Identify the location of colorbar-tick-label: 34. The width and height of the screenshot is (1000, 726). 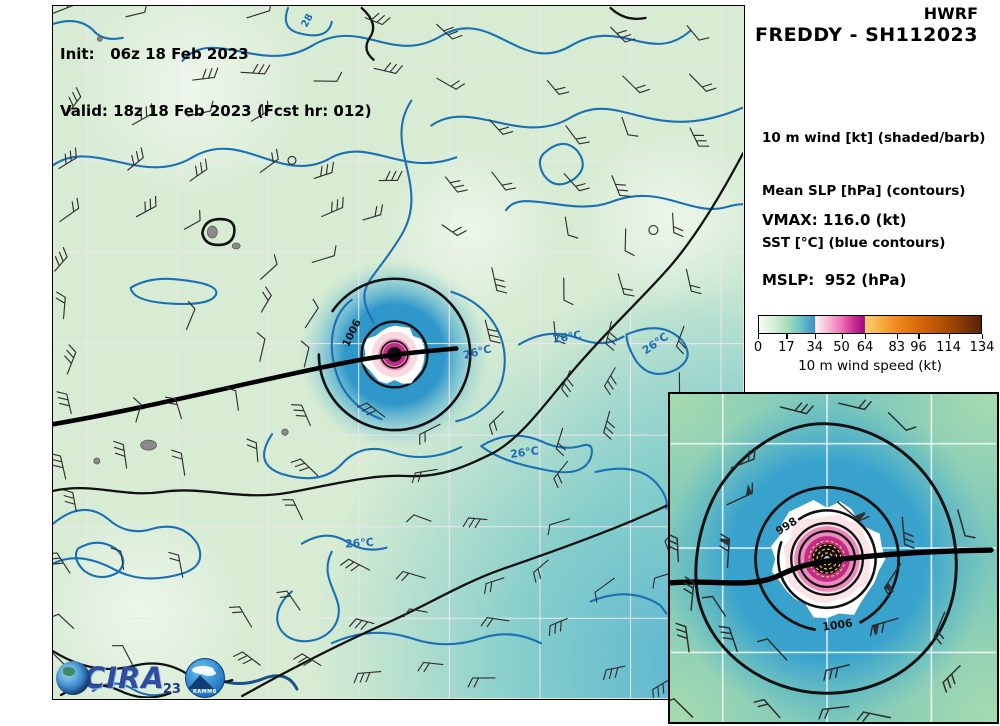
(815, 347).